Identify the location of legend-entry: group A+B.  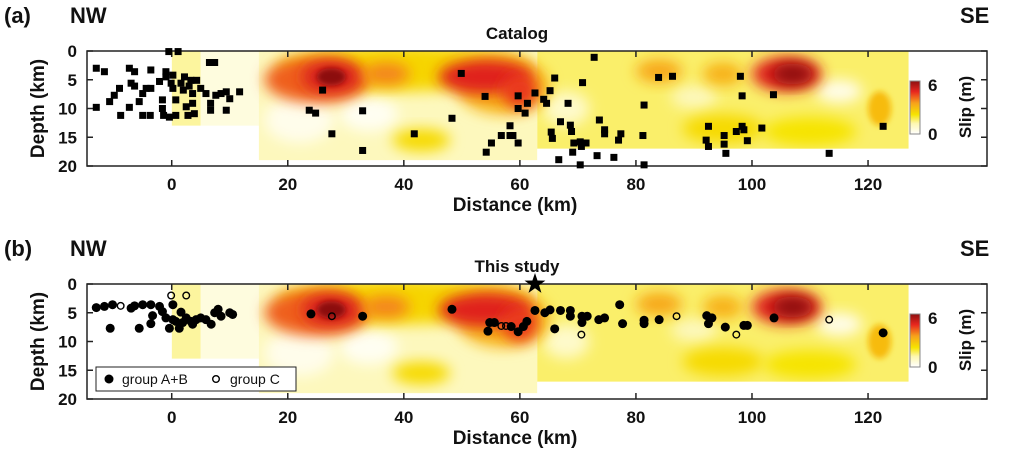
(155, 379).